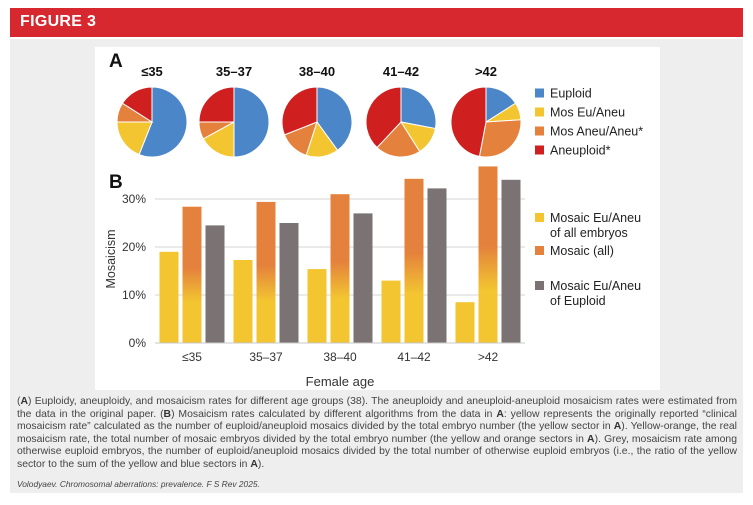 The height and width of the screenshot is (505, 753). I want to click on pie-slice-mos-eu-aneu, so click(134, 138).